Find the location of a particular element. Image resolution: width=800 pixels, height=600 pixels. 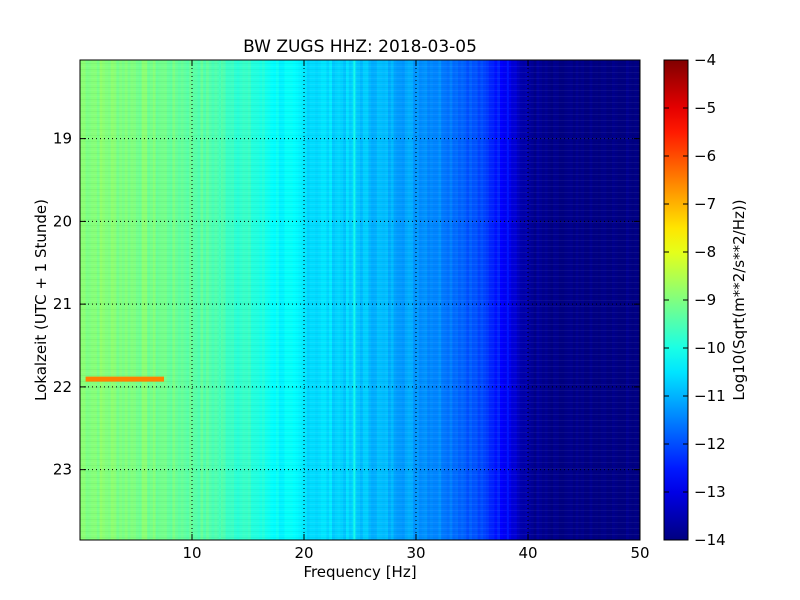

colorbar-tick-label: −10 is located at coordinates (710, 348).